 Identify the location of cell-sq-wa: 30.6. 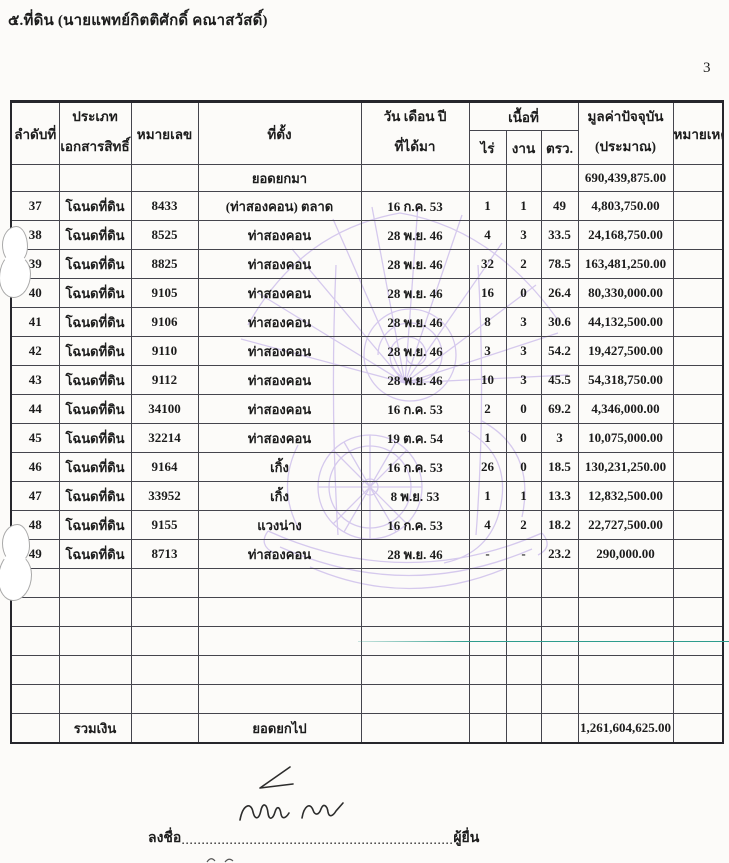
(559, 322).